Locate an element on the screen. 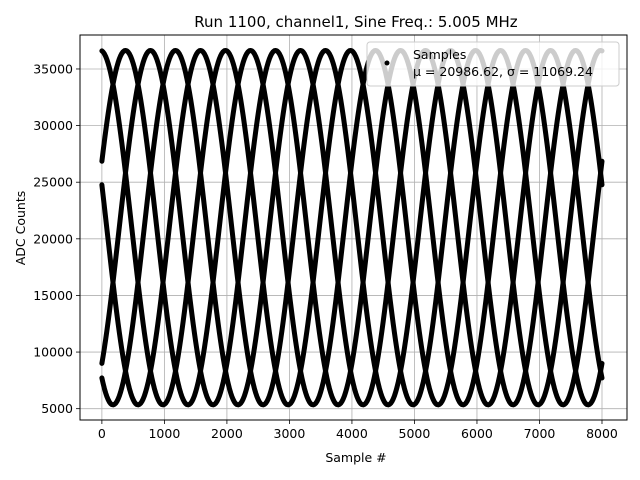 This screenshot has height=480, width=640. legend-stats: μ = 20986.62, σ = 11069.24 is located at coordinates (503, 71).